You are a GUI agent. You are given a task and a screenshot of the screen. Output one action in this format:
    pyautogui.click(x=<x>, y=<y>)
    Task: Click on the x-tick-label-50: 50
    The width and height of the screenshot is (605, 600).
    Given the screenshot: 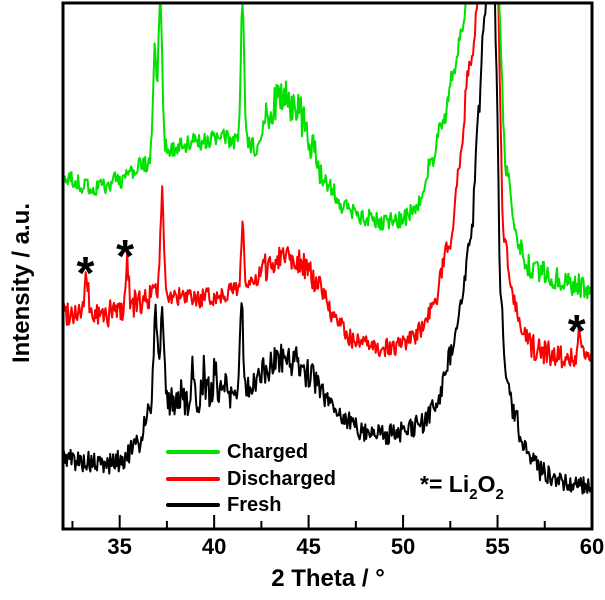 What is the action you would take?
    pyautogui.click(x=403, y=546)
    